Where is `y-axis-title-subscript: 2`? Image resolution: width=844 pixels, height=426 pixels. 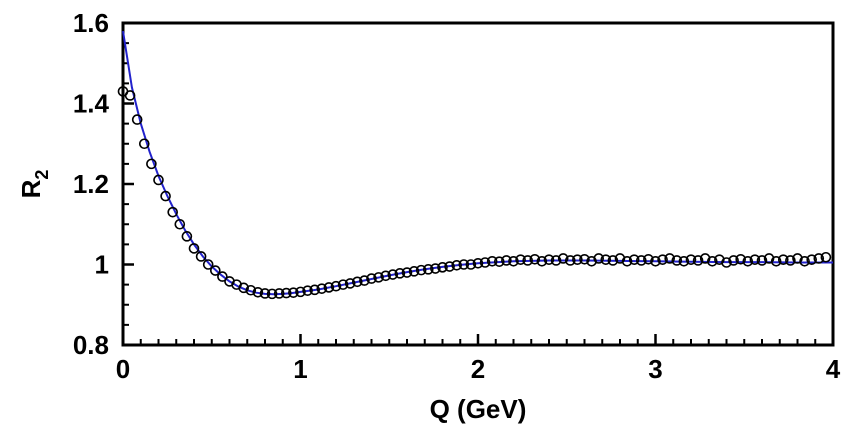
y-axis-title-subscript: 2 is located at coordinates (42, 175).